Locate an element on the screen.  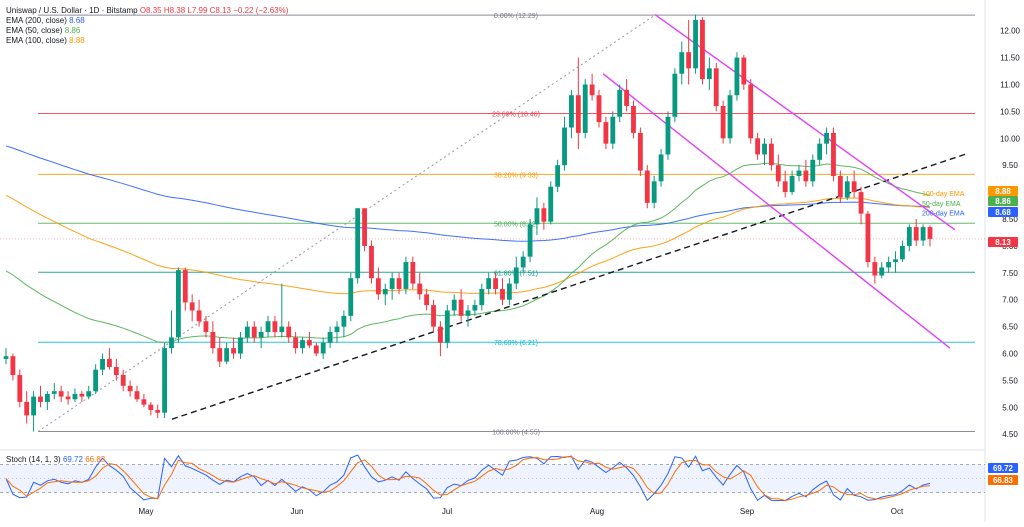
price-tick-label: 8.50 is located at coordinates (1010, 219).